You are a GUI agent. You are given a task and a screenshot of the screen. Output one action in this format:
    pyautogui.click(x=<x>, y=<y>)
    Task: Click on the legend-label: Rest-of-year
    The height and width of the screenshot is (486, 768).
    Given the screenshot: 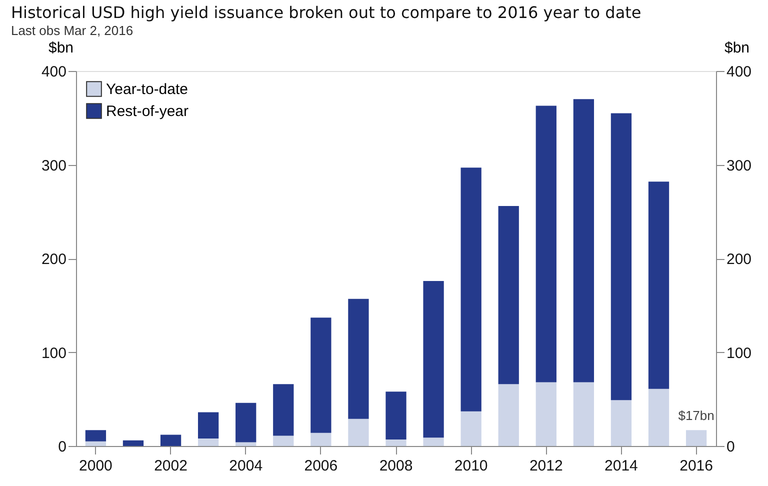 What is the action you would take?
    pyautogui.click(x=147, y=111)
    